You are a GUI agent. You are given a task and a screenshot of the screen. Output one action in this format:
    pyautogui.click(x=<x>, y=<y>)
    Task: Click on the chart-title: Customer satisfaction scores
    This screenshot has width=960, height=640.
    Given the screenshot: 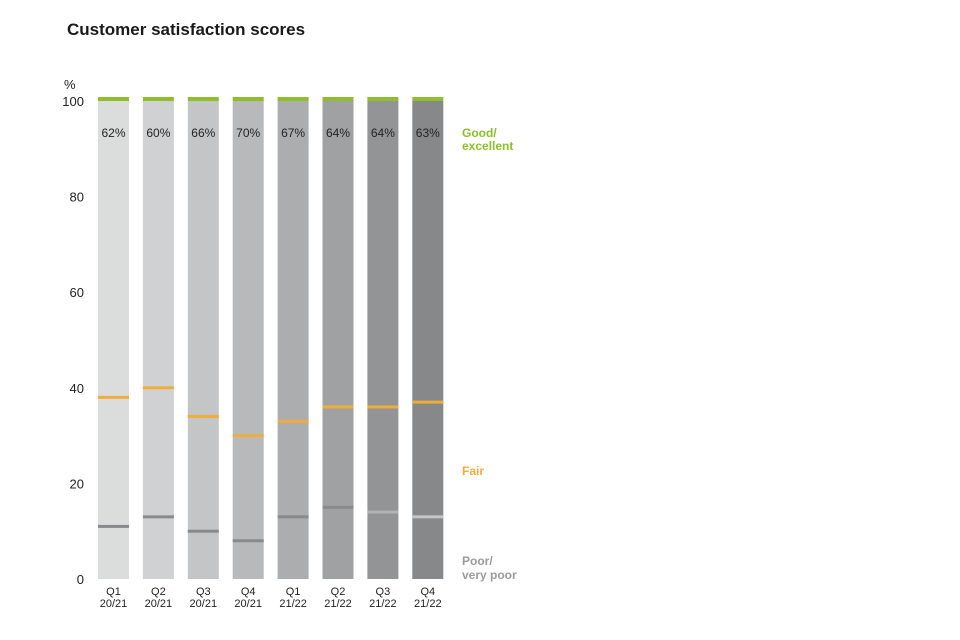 What is the action you would take?
    pyautogui.click(x=186, y=29)
    